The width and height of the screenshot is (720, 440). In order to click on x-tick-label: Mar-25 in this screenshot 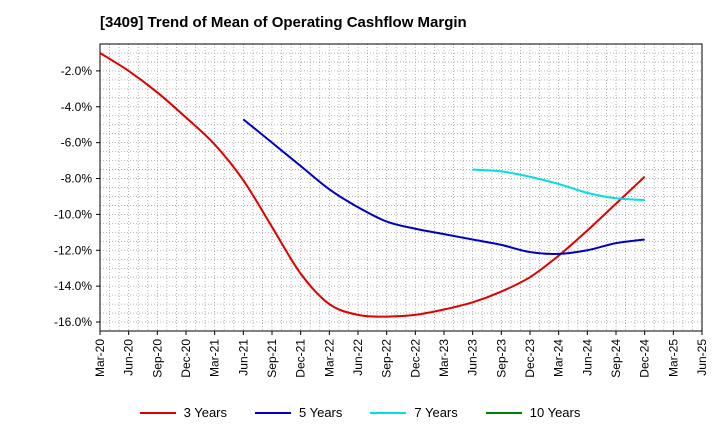, I will do `click(673, 358)`.